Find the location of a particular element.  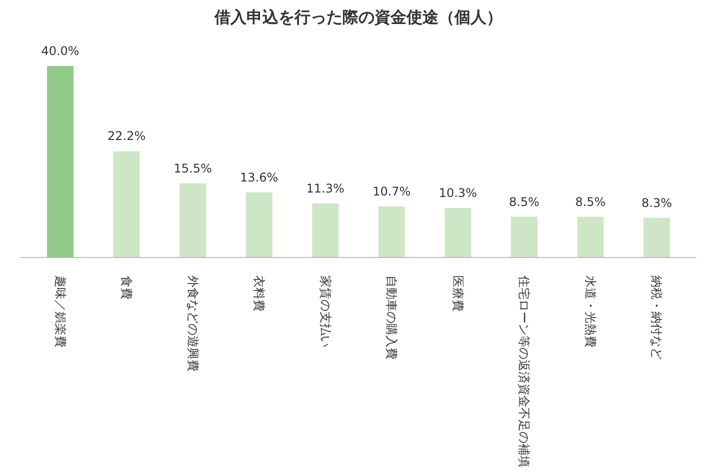

x-tick-label: 衣料費 is located at coordinates (259, 294).